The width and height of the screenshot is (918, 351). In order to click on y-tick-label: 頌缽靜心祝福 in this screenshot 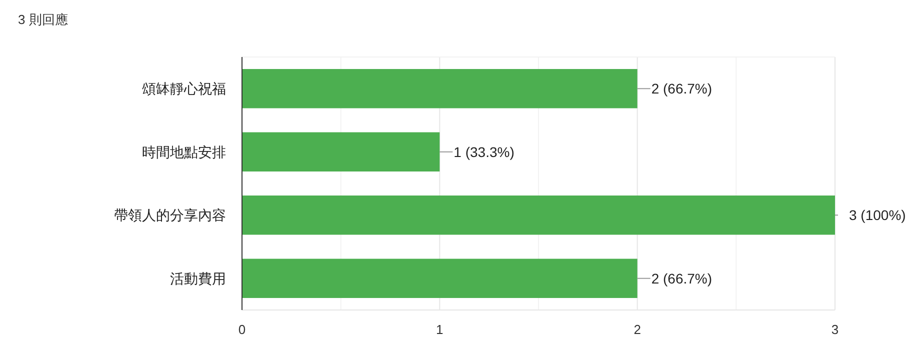, I will do `click(184, 88)`.